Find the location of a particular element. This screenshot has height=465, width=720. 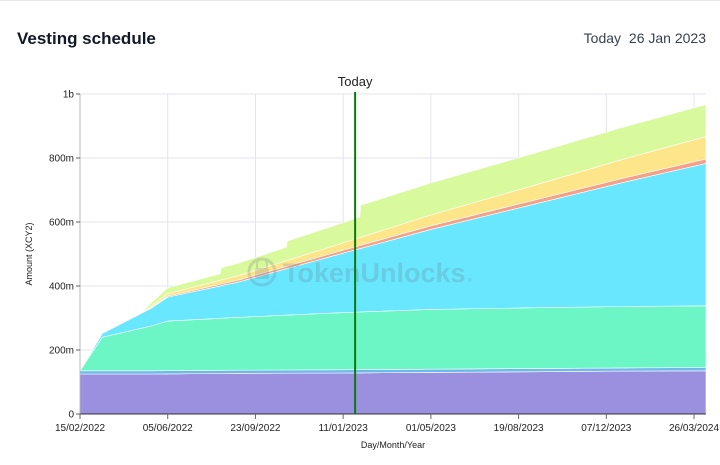

top-divider is located at coordinates (360, 0).